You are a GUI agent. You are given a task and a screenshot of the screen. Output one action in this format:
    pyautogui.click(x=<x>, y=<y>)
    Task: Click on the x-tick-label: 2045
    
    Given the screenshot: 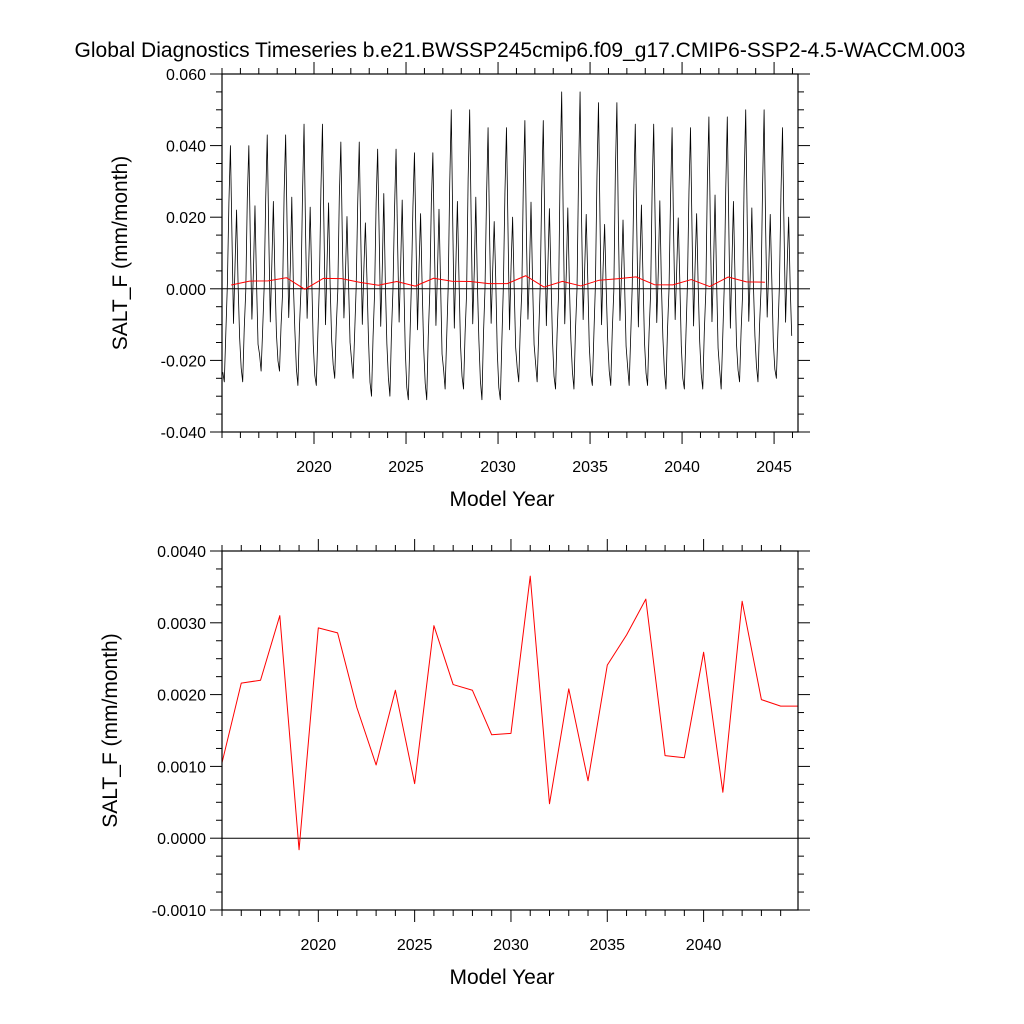 What is the action you would take?
    pyautogui.click(x=774, y=467)
    